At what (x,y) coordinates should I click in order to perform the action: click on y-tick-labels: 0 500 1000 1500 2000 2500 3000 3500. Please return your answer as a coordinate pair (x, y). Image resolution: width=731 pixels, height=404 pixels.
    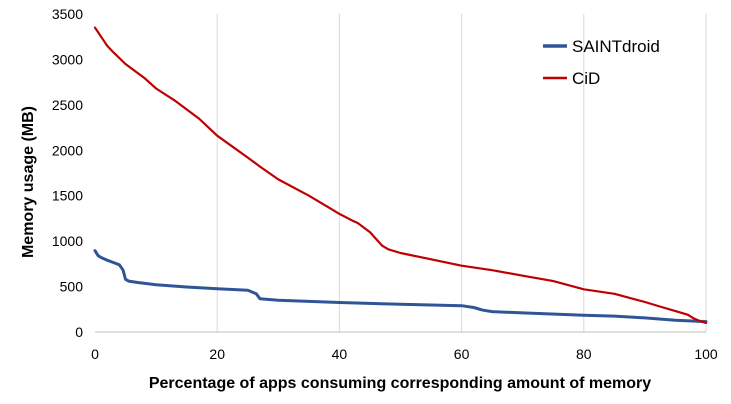
    Looking at the image, I should click on (67, 173).